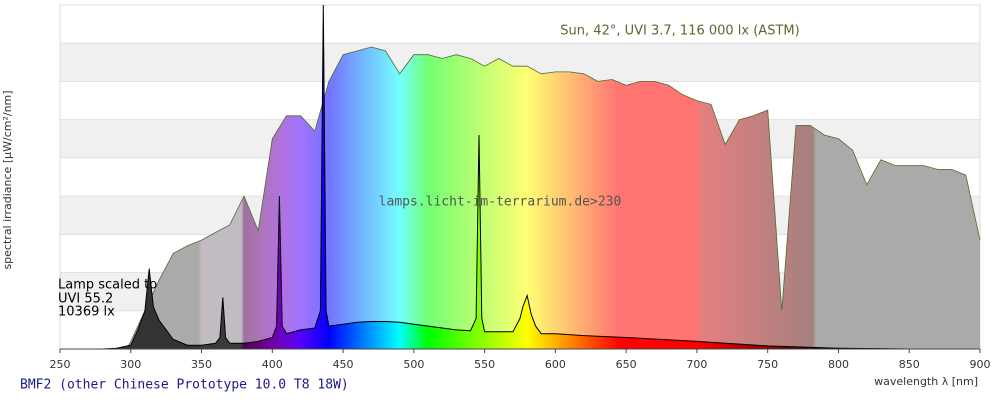 The width and height of the screenshot is (1000, 400). Describe the element at coordinates (626, 364) in the screenshot. I see `x-tick-label: 650` at that location.